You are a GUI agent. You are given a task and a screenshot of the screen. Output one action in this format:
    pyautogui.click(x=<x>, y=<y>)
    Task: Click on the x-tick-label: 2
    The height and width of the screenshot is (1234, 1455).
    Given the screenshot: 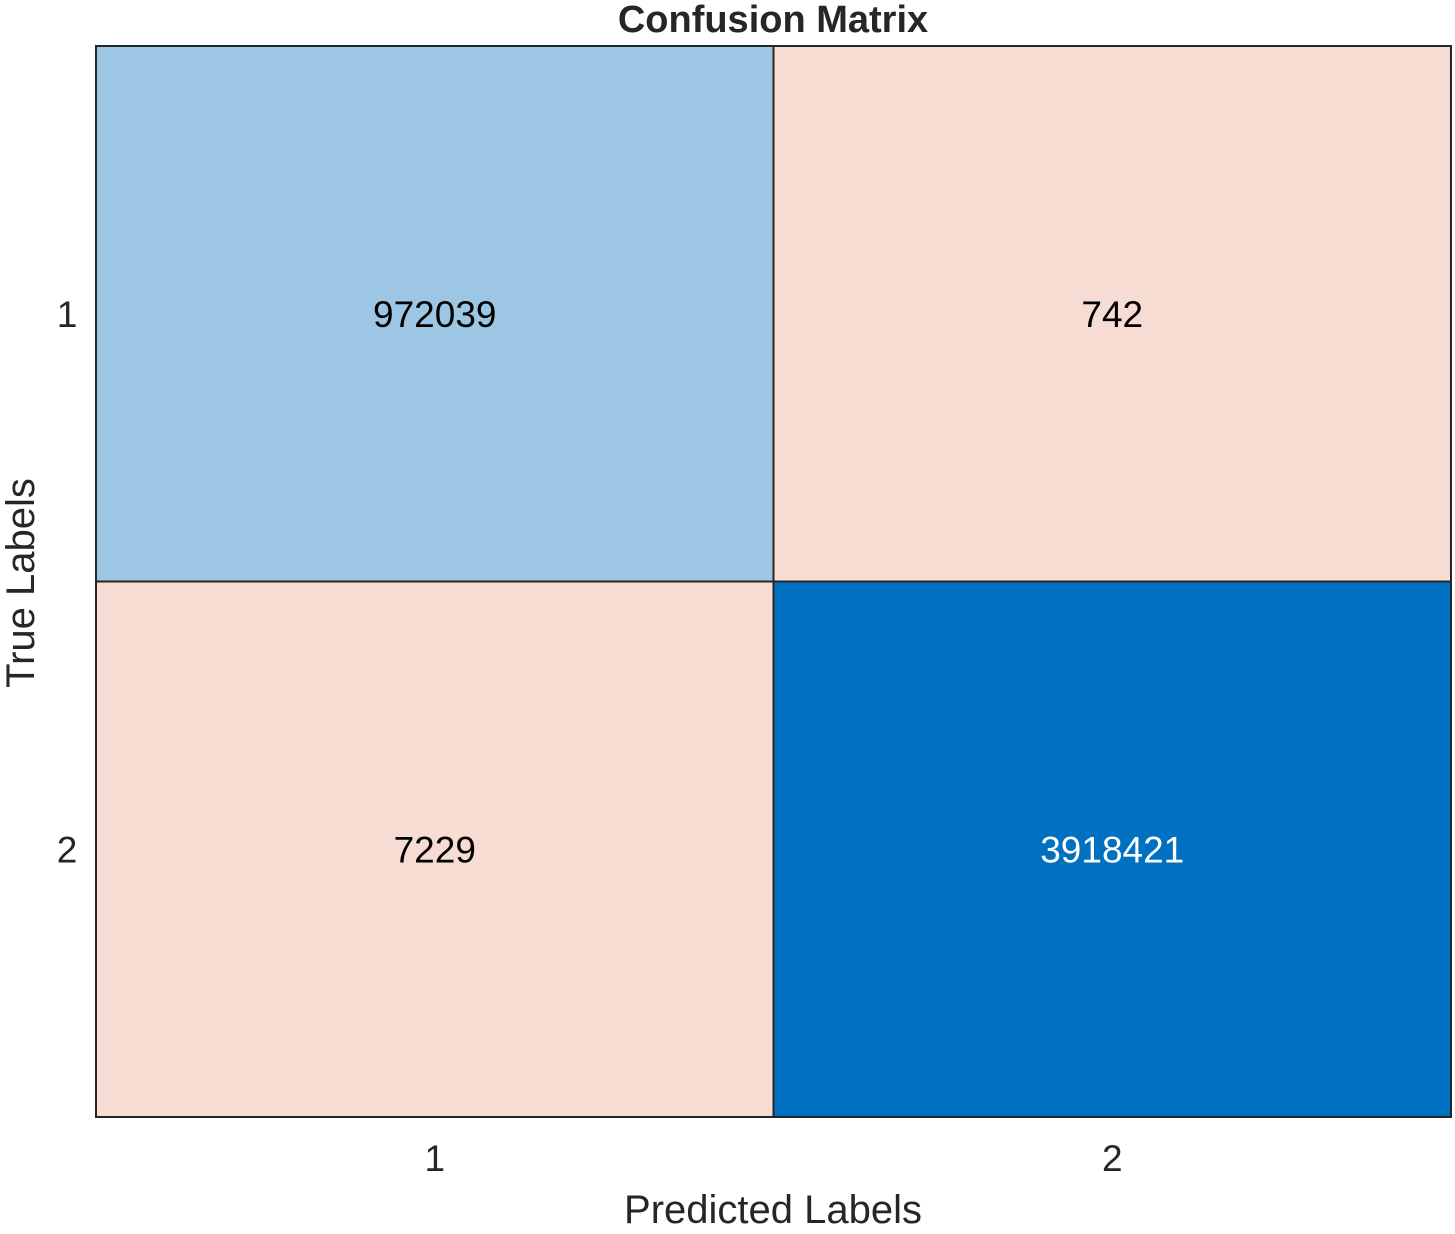 What is the action you would take?
    pyautogui.click(x=1112, y=1158)
    